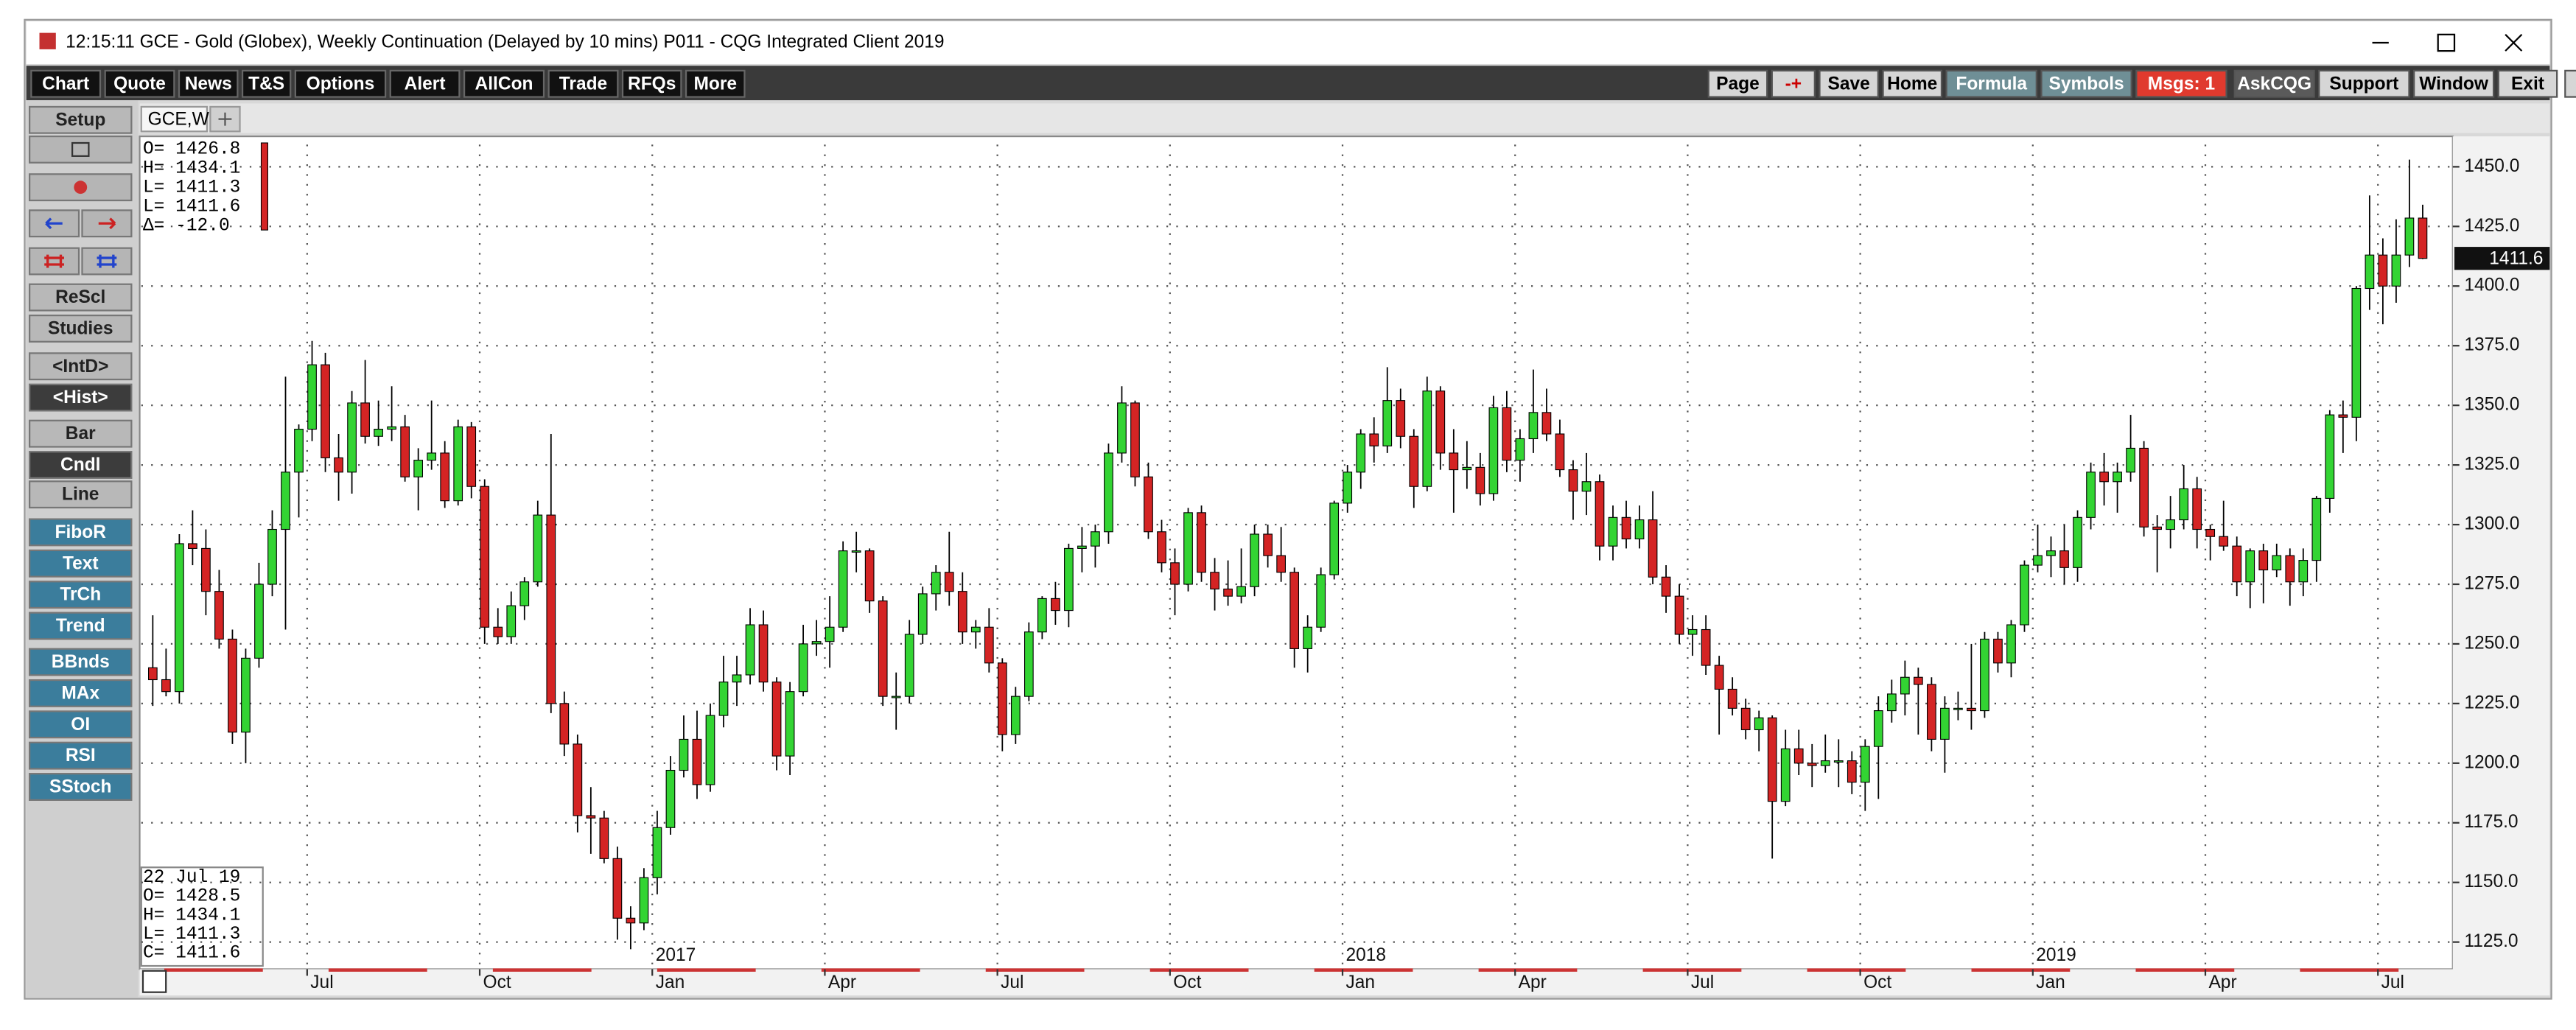  Describe the element at coordinates (154, 981) in the screenshot. I see `scroll-box` at that location.